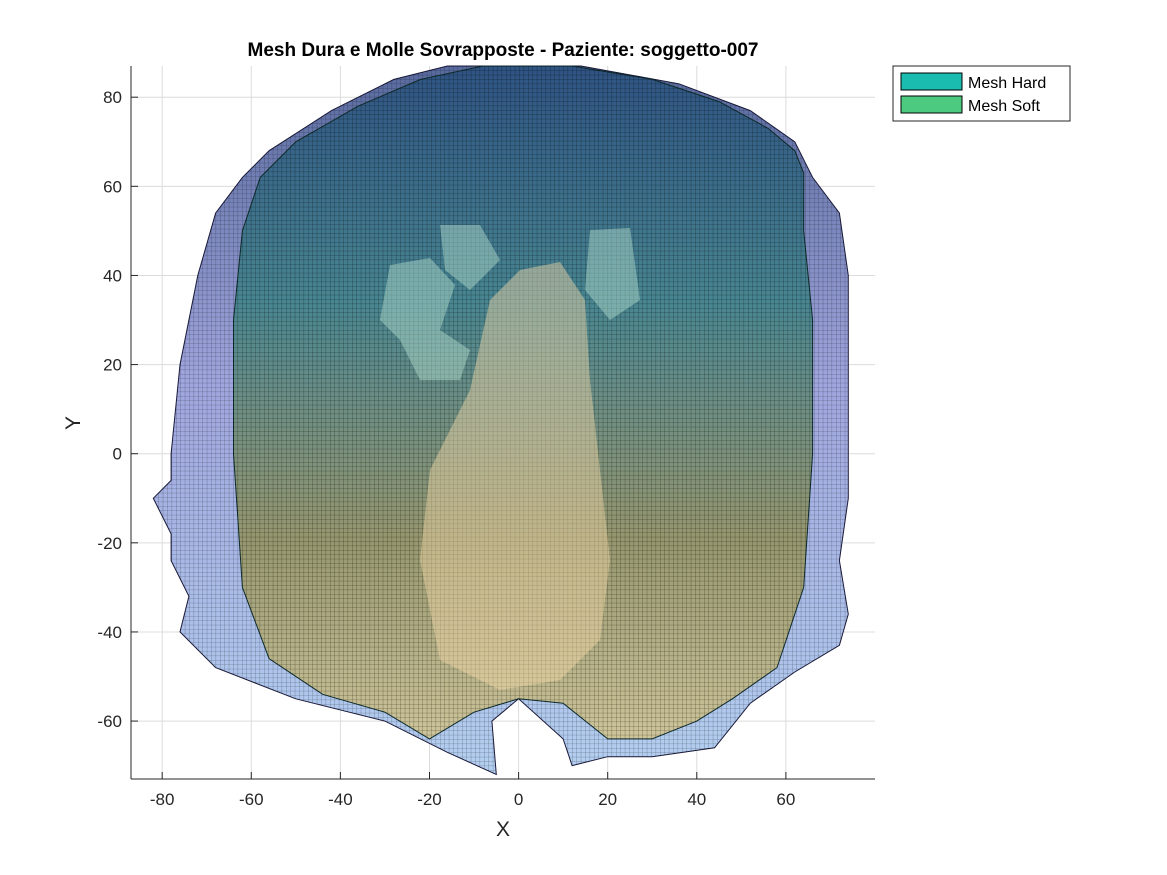 The height and width of the screenshot is (875, 1167). Describe the element at coordinates (73, 423) in the screenshot. I see `y-axis-label: Y` at that location.